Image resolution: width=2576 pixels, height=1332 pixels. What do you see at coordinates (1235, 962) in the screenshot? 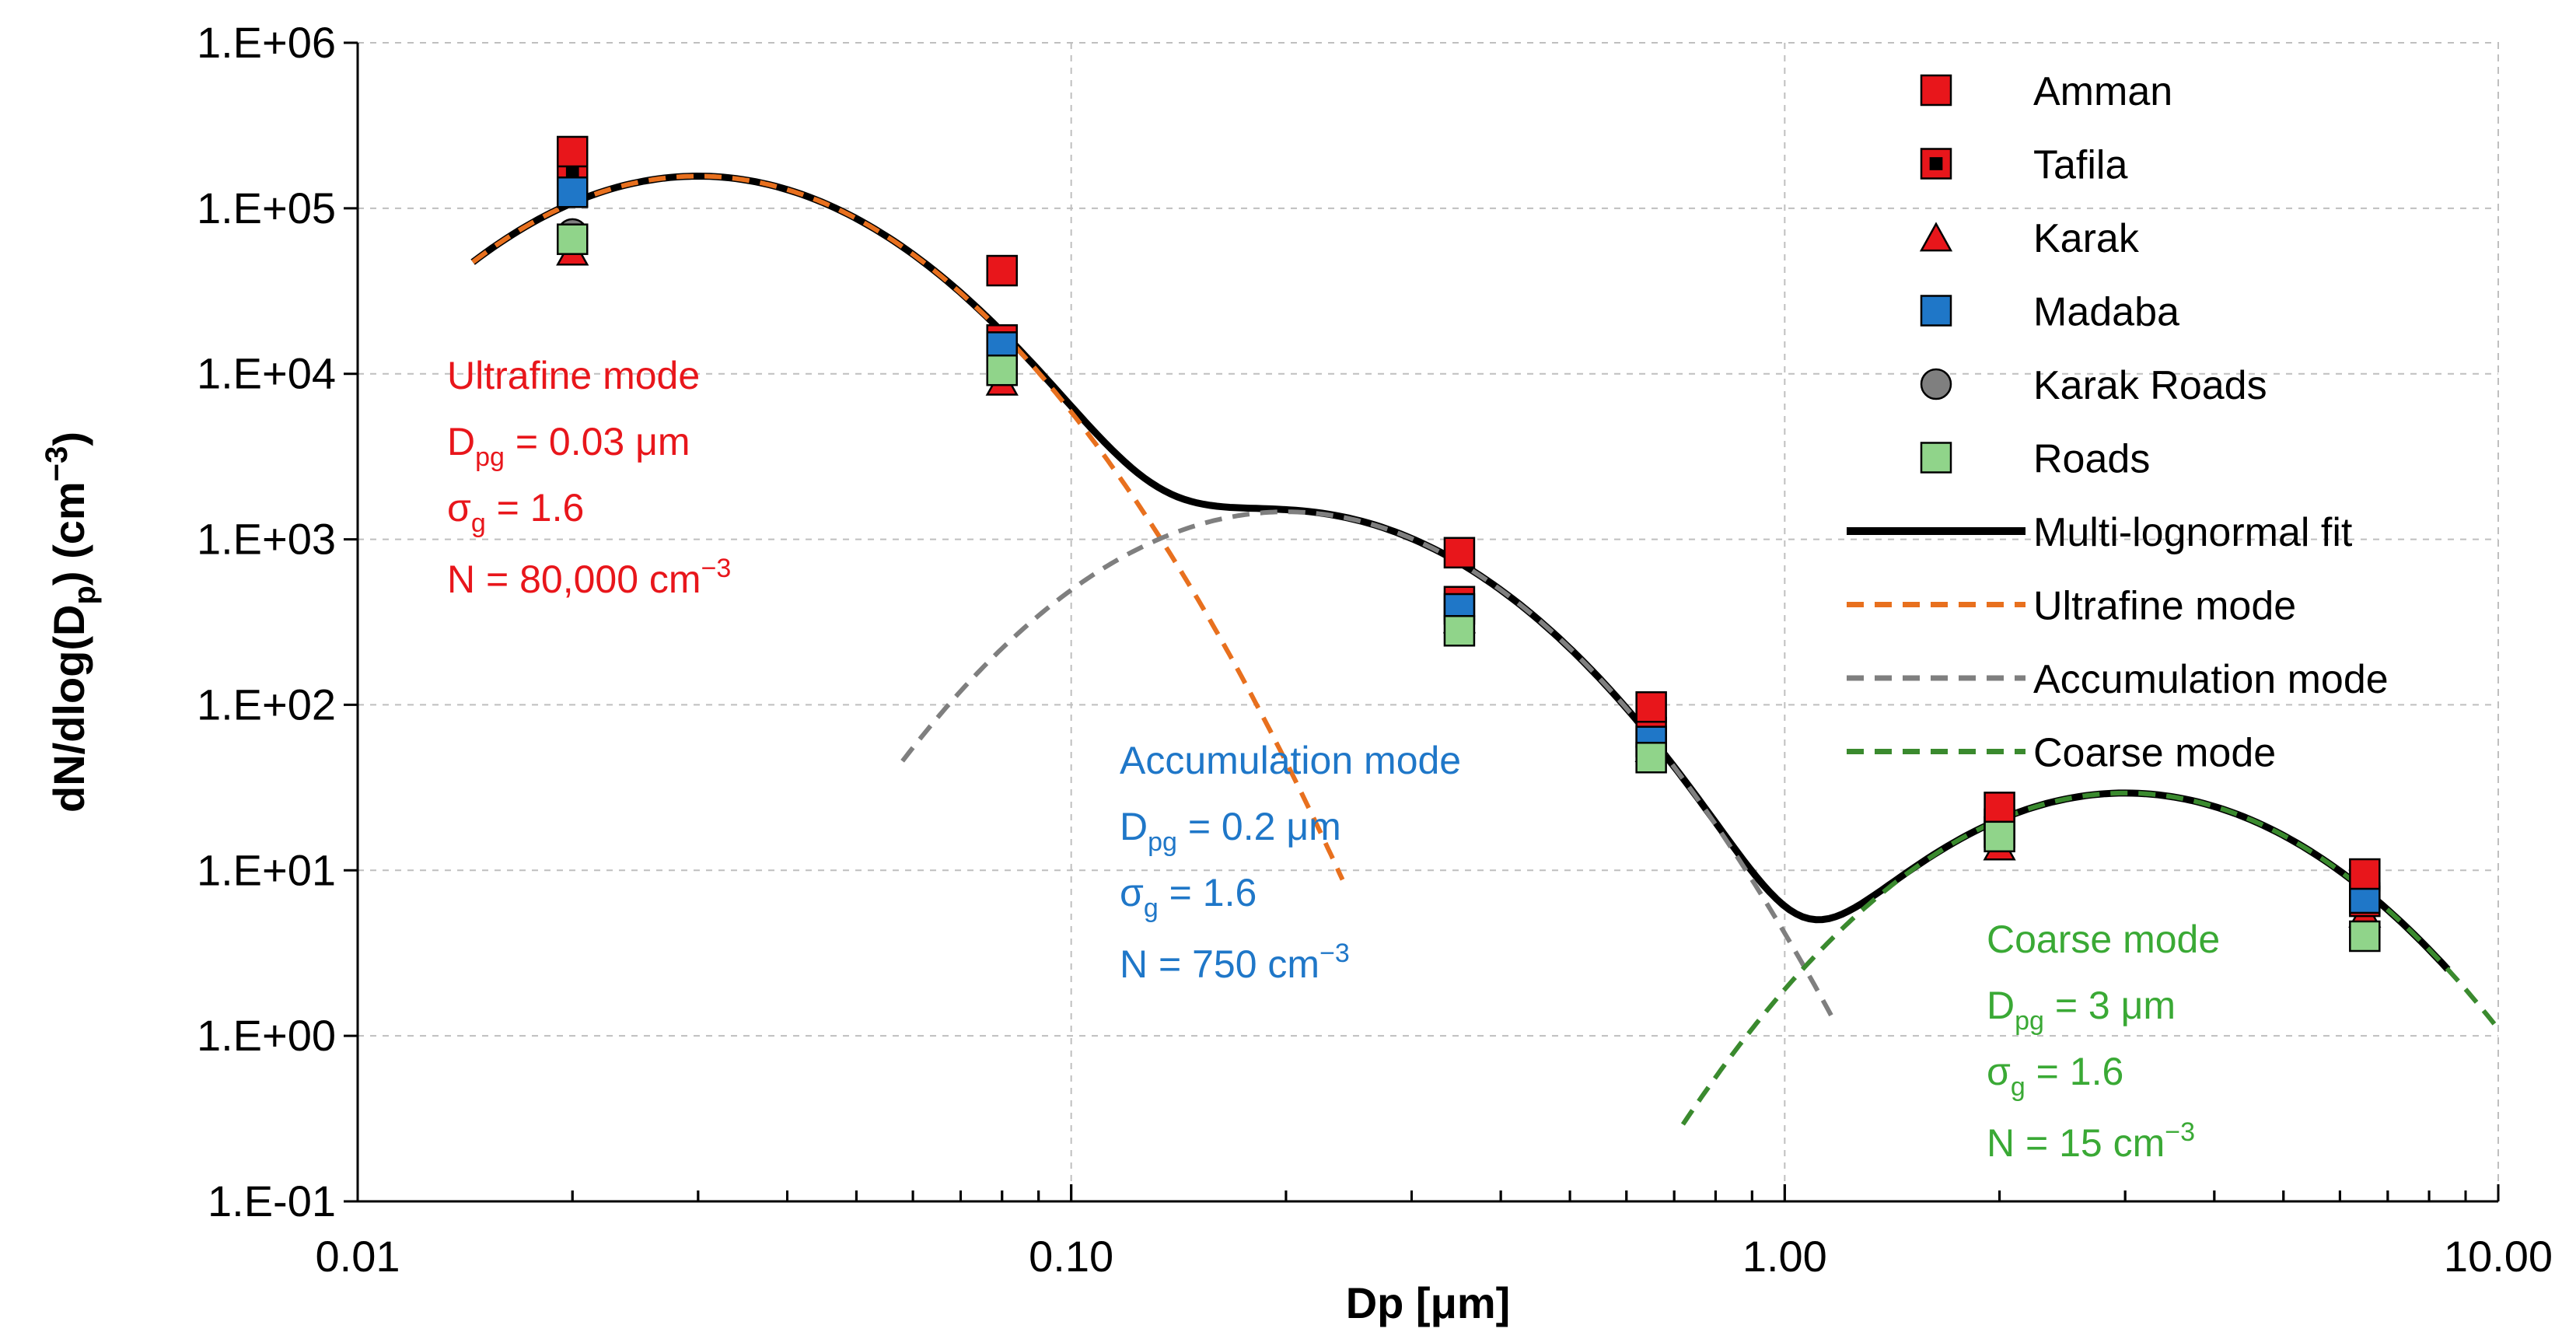
I see `accumulation-annotation-n: N = 750 cm−3` at bounding box center [1235, 962].